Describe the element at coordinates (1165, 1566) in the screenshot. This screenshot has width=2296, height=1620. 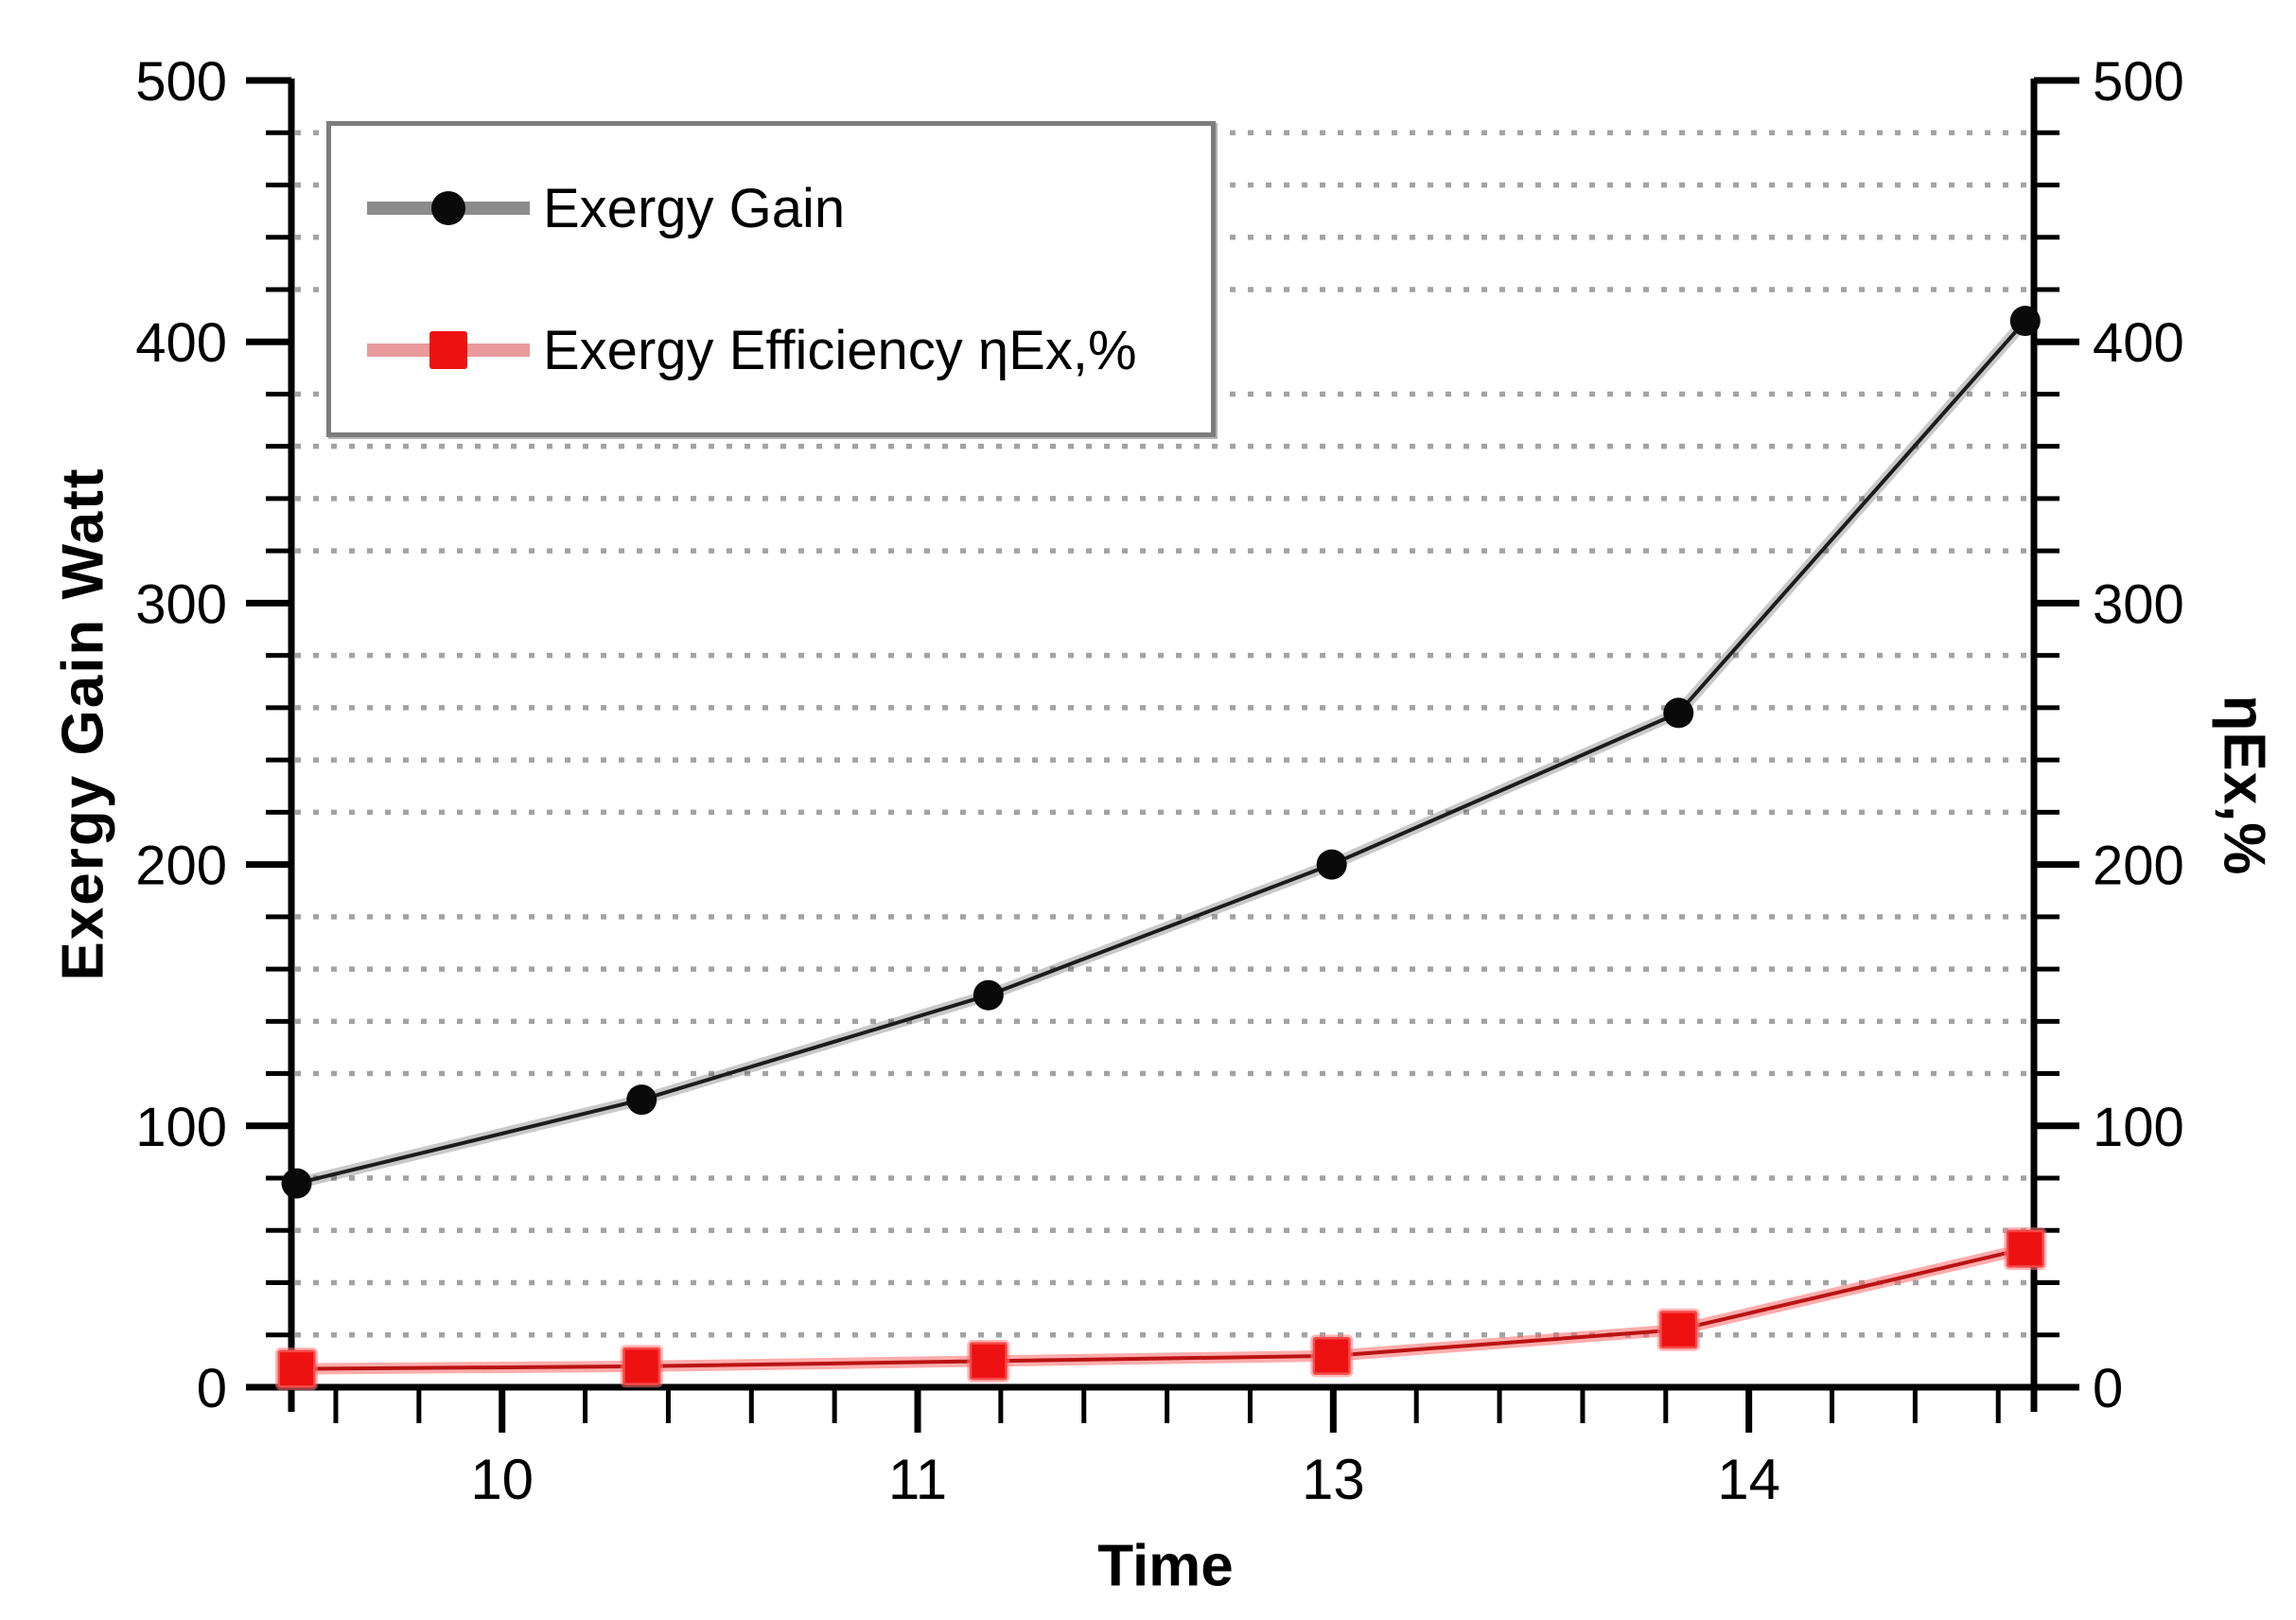
I see `x-axis-title: Time` at that location.